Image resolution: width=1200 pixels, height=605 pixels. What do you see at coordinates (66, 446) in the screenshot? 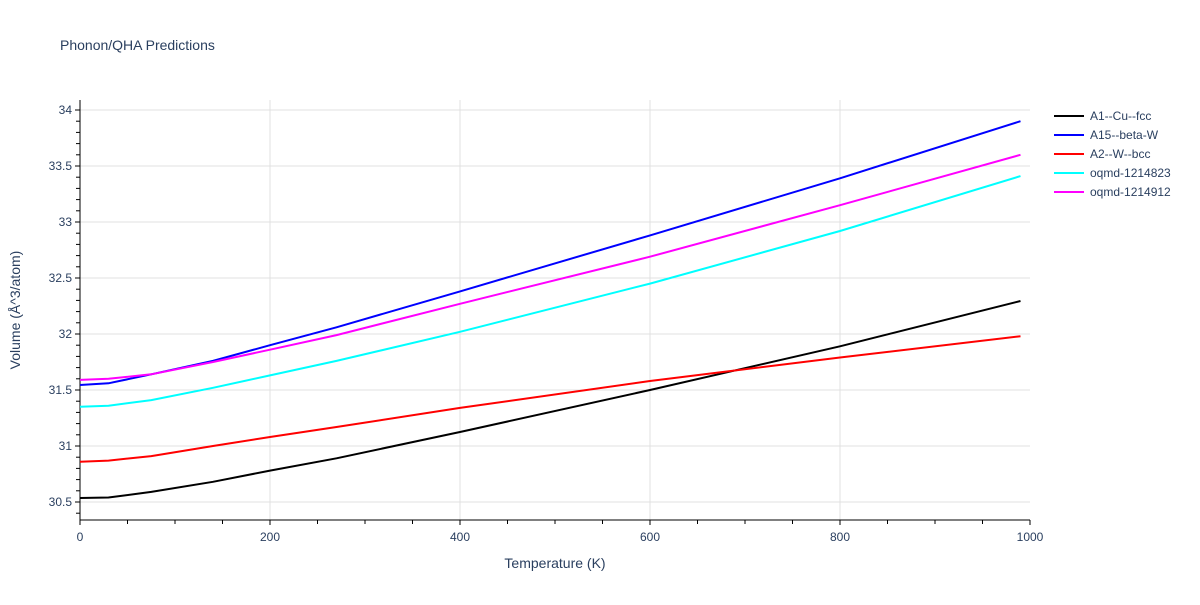
I see `y-tick-label: 31` at bounding box center [66, 446].